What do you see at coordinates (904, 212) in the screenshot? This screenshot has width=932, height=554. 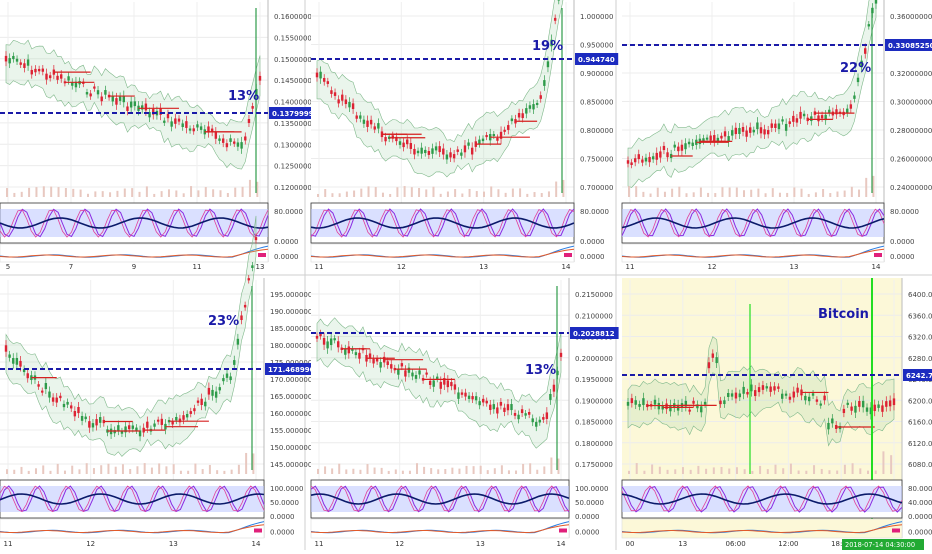 I see `oscillator-tick-label: 80.0000` at bounding box center [904, 212].